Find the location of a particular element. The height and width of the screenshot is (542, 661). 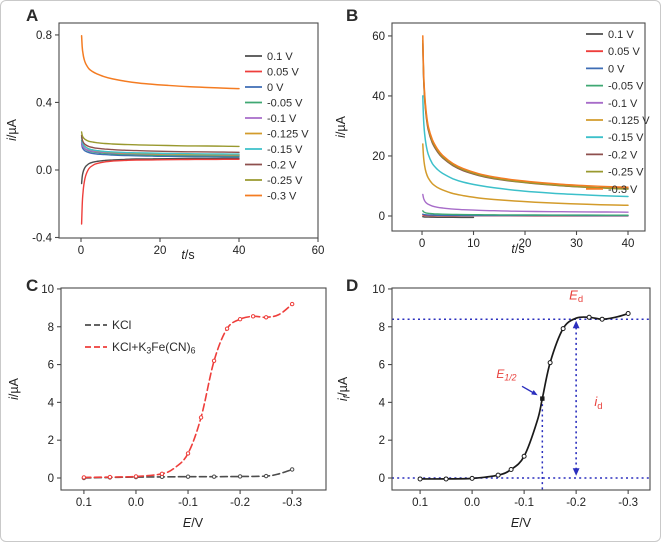

panel-label-a: A is located at coordinates (32, 15).